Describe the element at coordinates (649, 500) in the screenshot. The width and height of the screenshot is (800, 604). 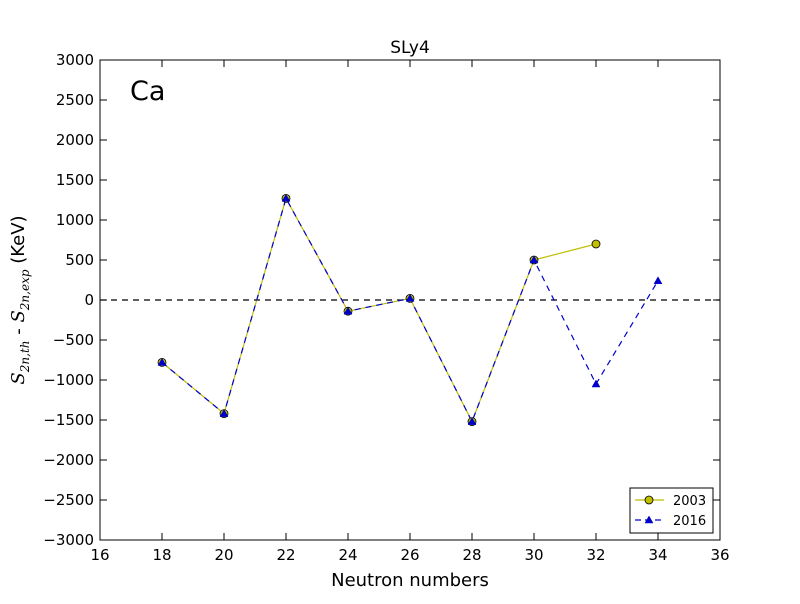
I see `legend-marker-2003` at that location.